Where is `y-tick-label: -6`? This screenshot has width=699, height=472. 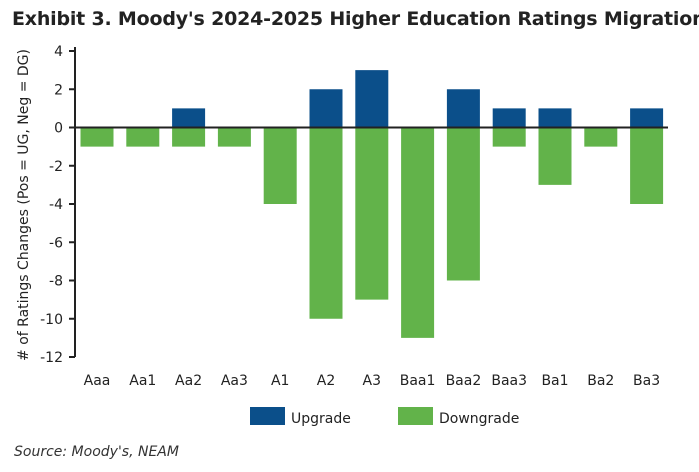
y-tick-label: -6 is located at coordinates (56, 243).